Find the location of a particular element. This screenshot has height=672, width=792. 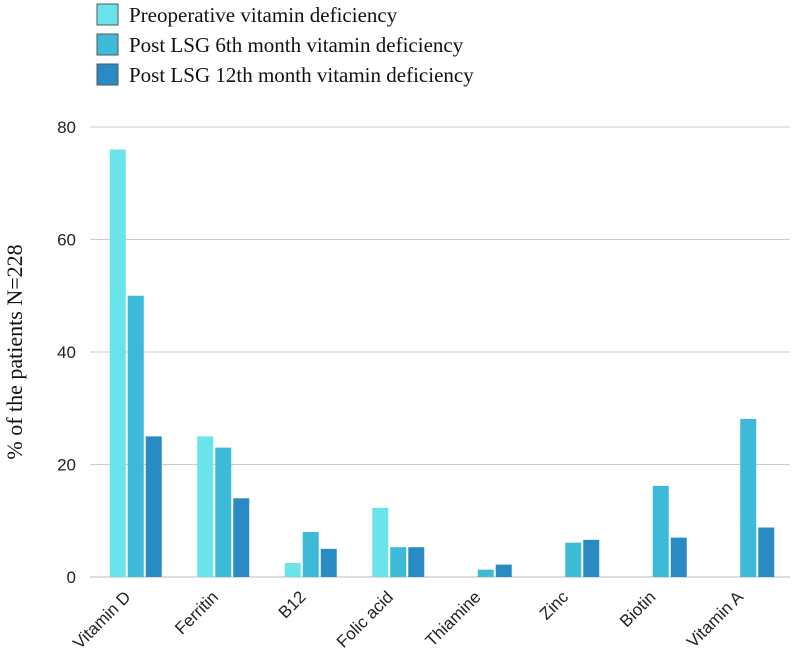

x-tick-label: B12 is located at coordinates (292, 604).